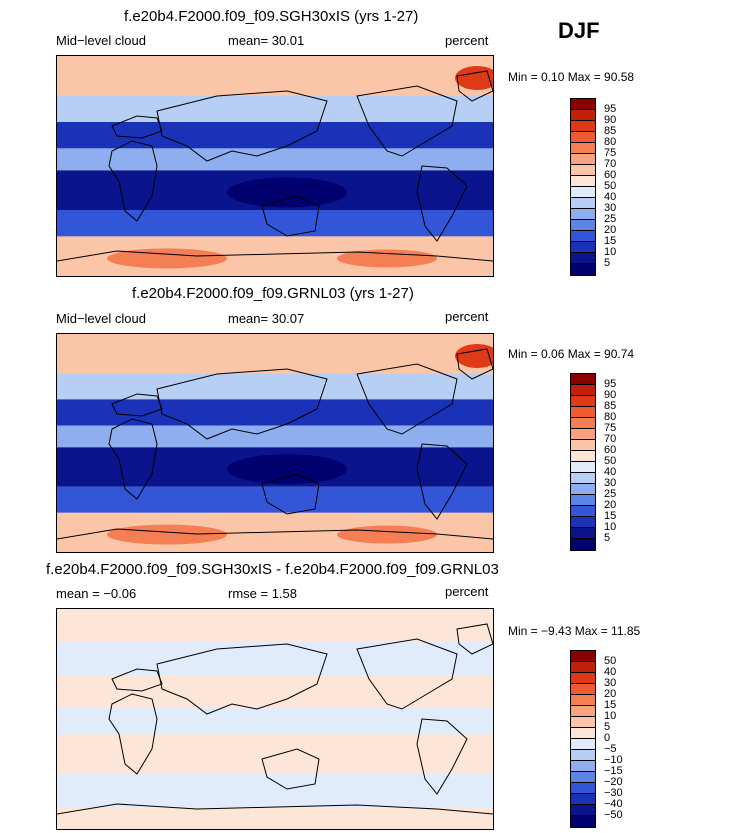 The width and height of the screenshot is (733, 833). What do you see at coordinates (613, 760) in the screenshot?
I see `colorbar-tick-label: −10` at bounding box center [613, 760].